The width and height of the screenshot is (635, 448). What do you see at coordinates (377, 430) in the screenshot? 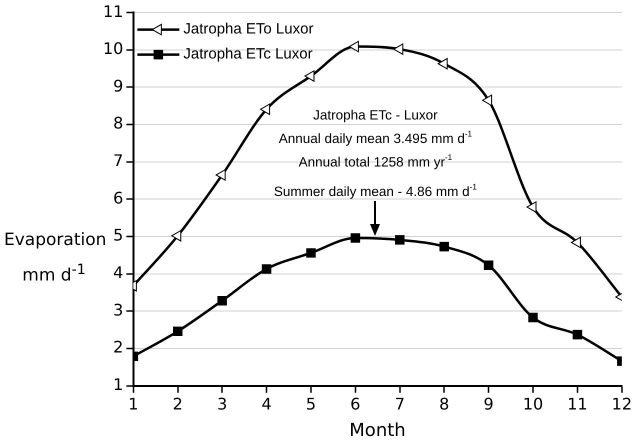
I see `x-axis-title: Month` at bounding box center [377, 430].